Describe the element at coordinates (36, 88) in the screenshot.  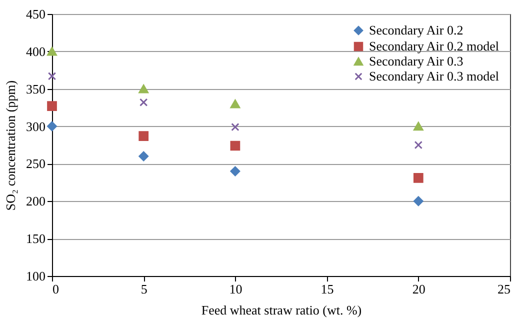
I see `y-tick-label: 350` at that location.